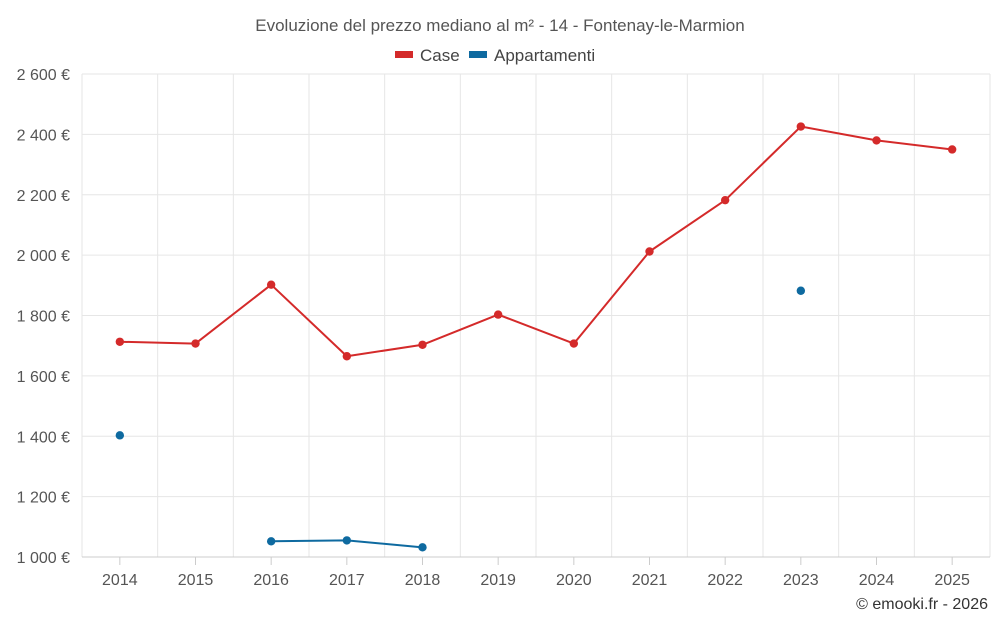 This screenshot has width=1000, height=625. Describe the element at coordinates (498, 580) in the screenshot. I see `x-tick-label: 2019` at that location.